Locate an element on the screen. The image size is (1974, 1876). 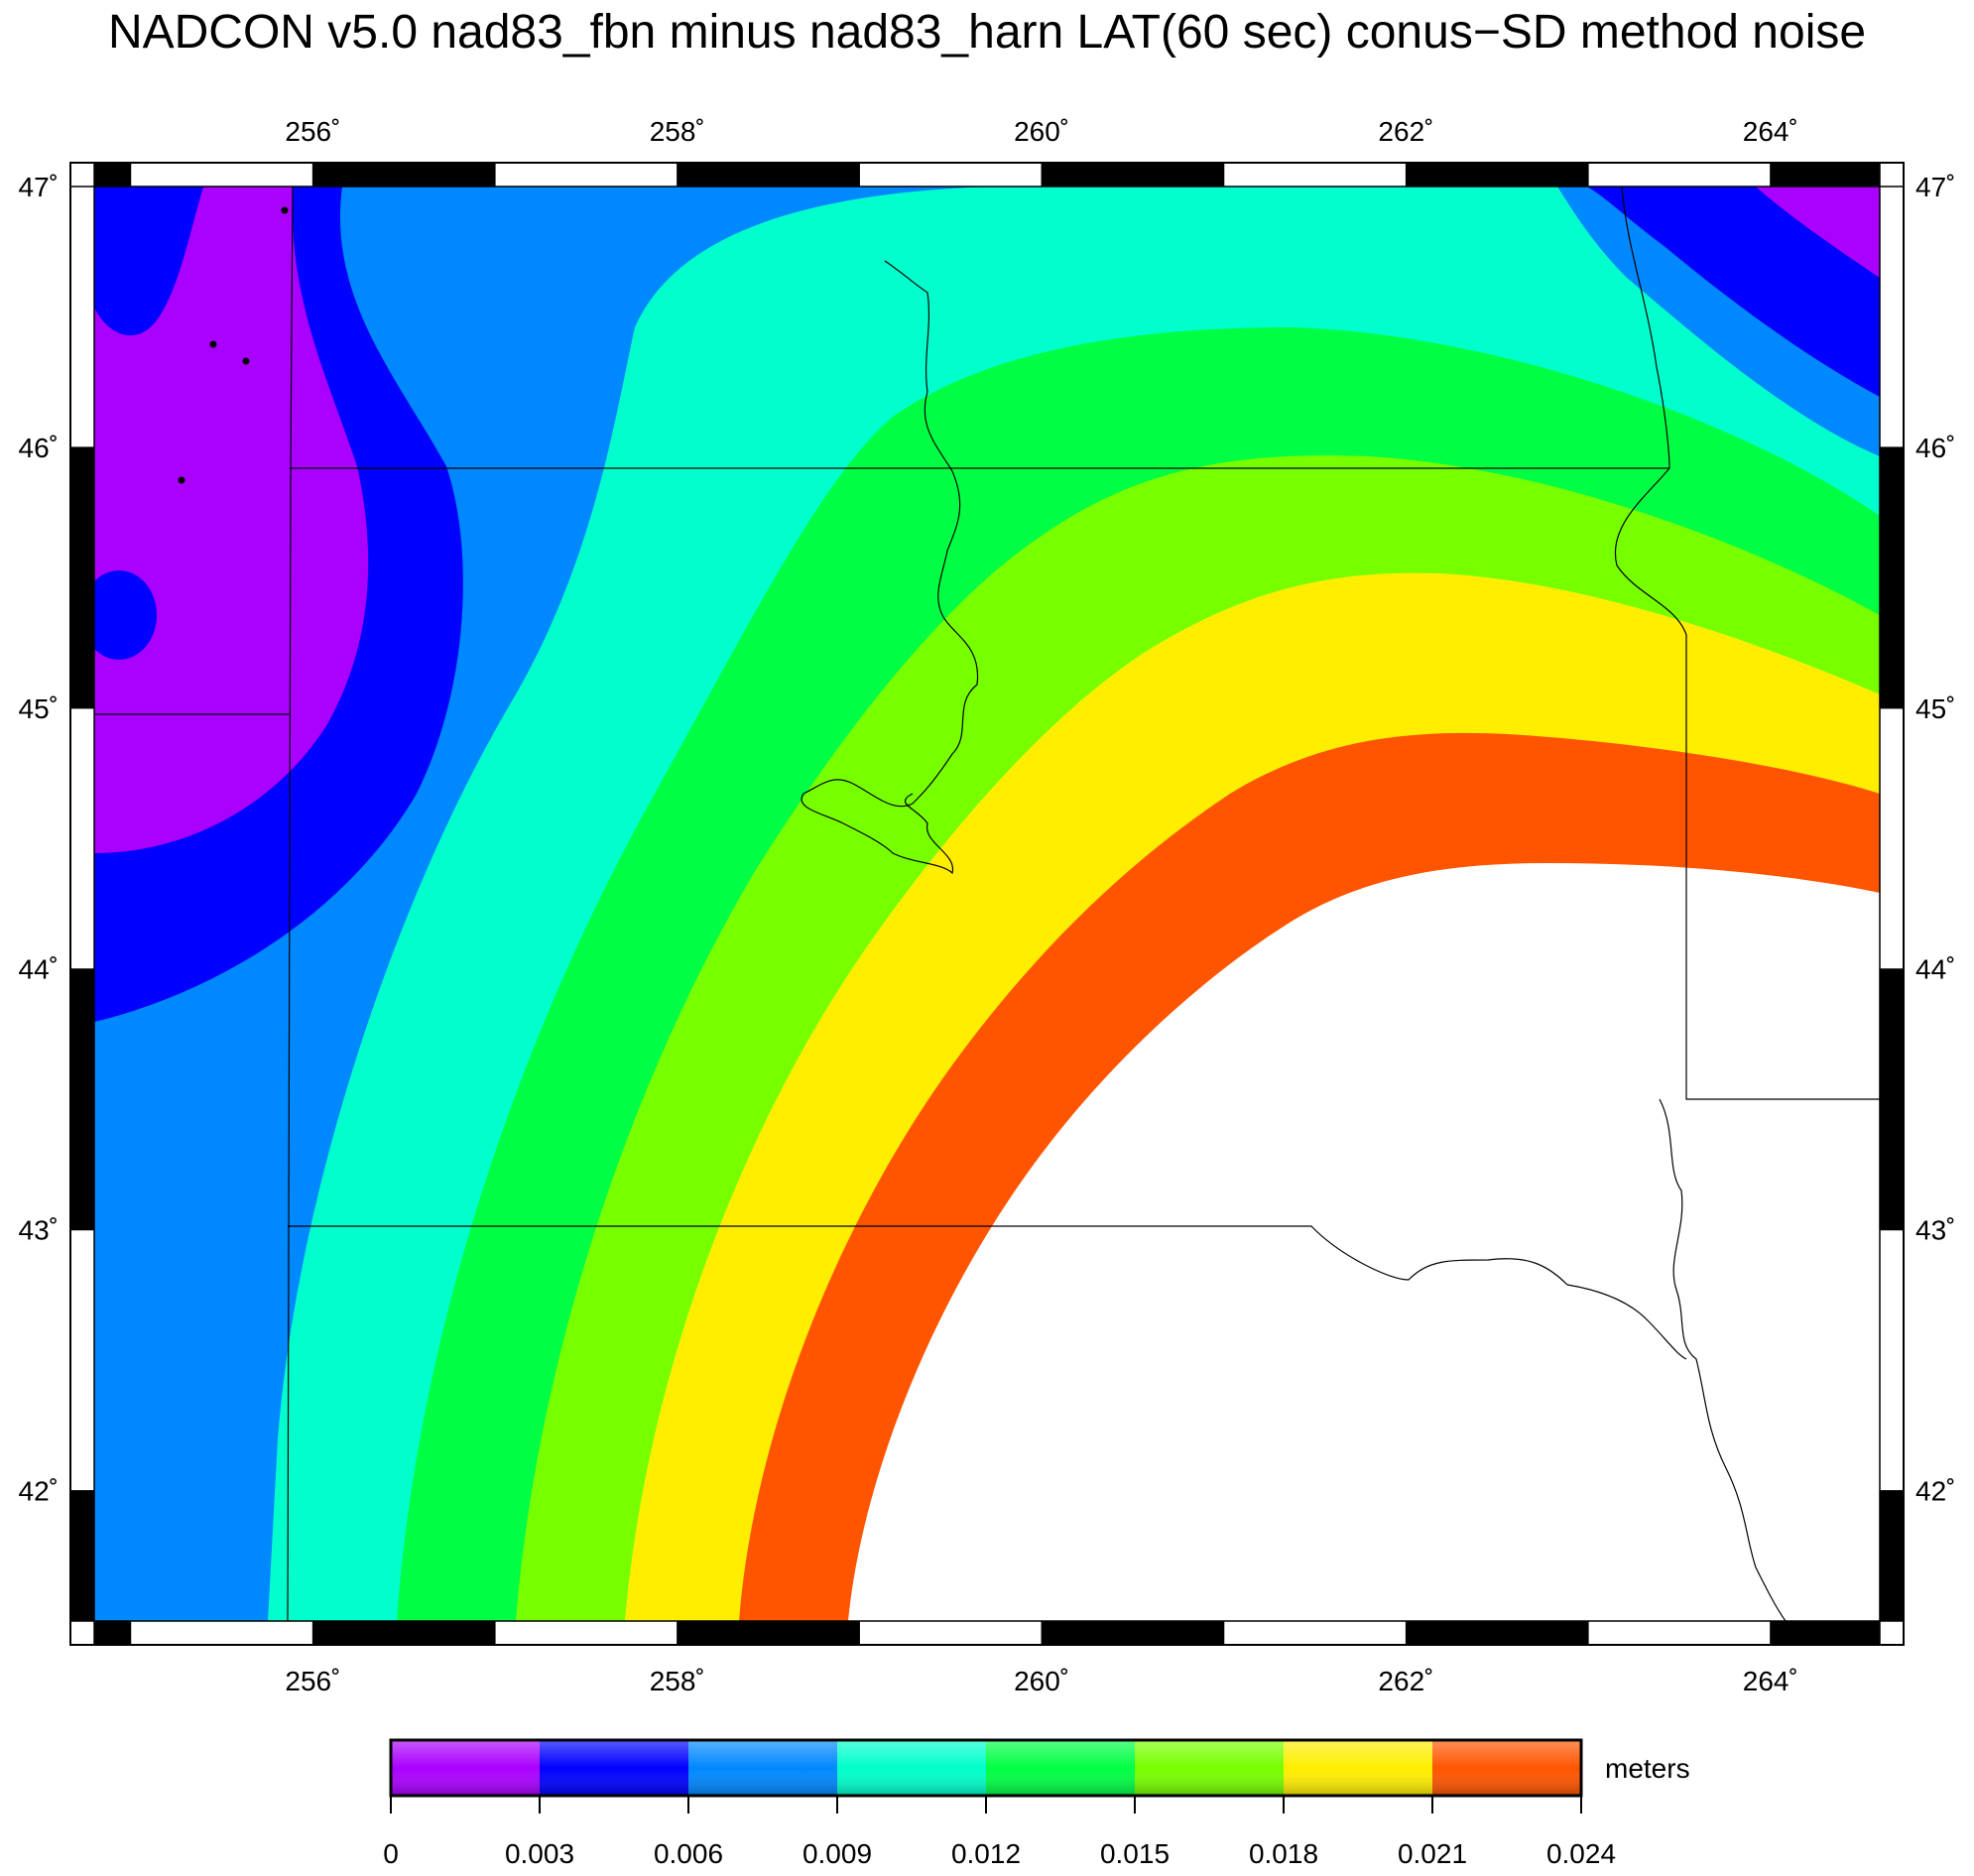
band-ne-0-0.003 is located at coordinates (1818, 232).